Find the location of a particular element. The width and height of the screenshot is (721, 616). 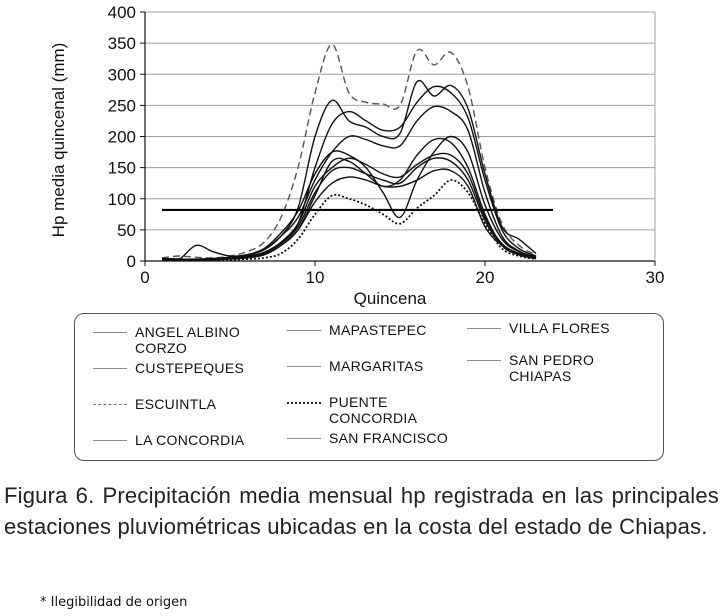

legend-label: SAN FRANCISCO is located at coordinates (389, 438).